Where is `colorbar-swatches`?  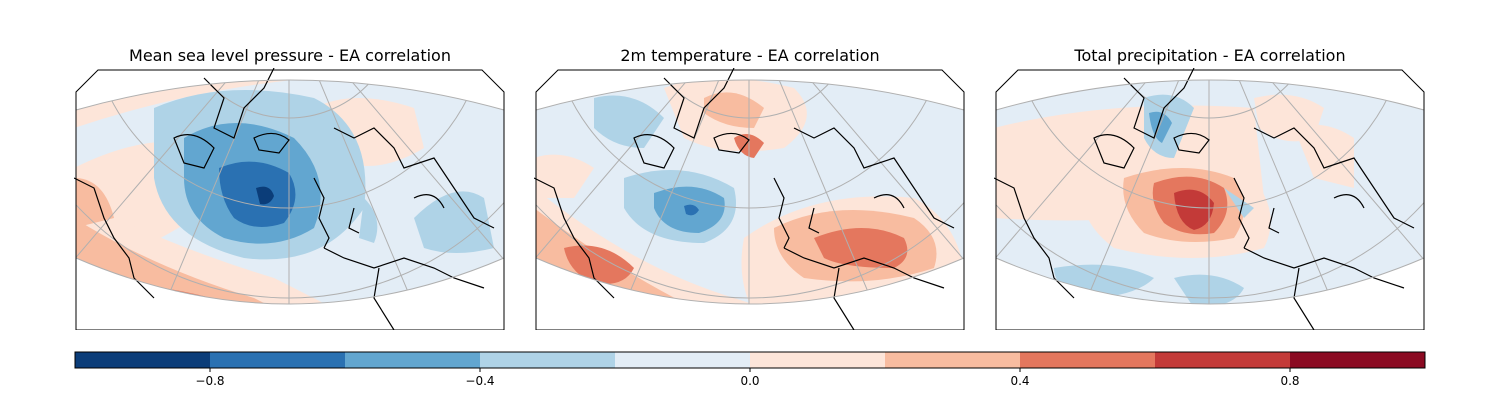
colorbar-swatches is located at coordinates (750, 360).